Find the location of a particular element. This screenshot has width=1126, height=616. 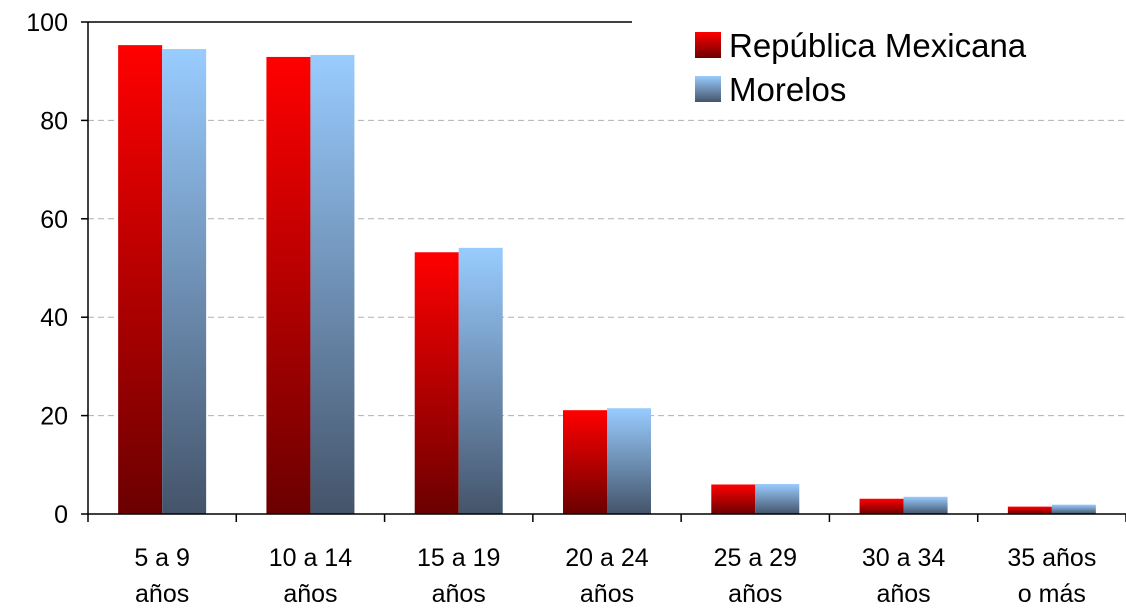

x-tick-label-line: 25 a 29 is located at coordinates (755, 558).